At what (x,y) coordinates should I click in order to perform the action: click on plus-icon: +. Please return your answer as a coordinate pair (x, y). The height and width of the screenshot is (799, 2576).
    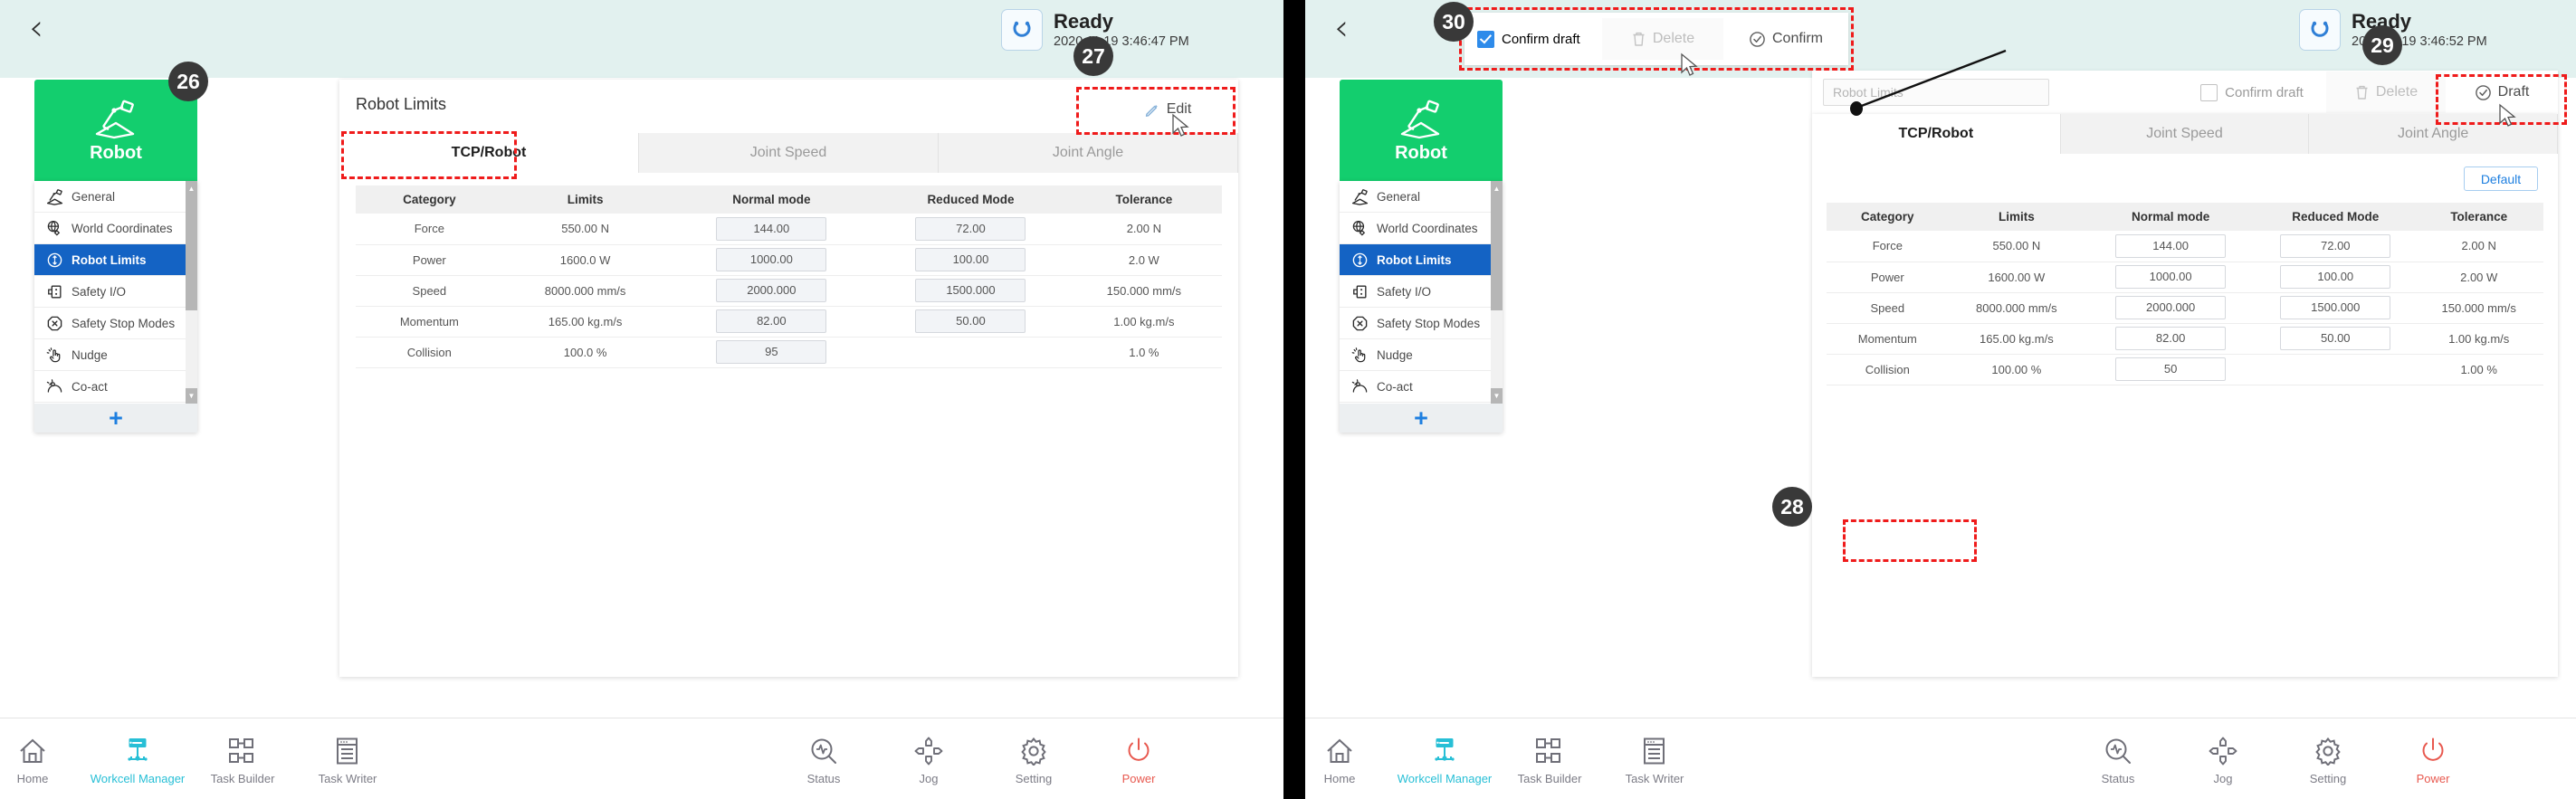
    Looking at the image, I should click on (1421, 418).